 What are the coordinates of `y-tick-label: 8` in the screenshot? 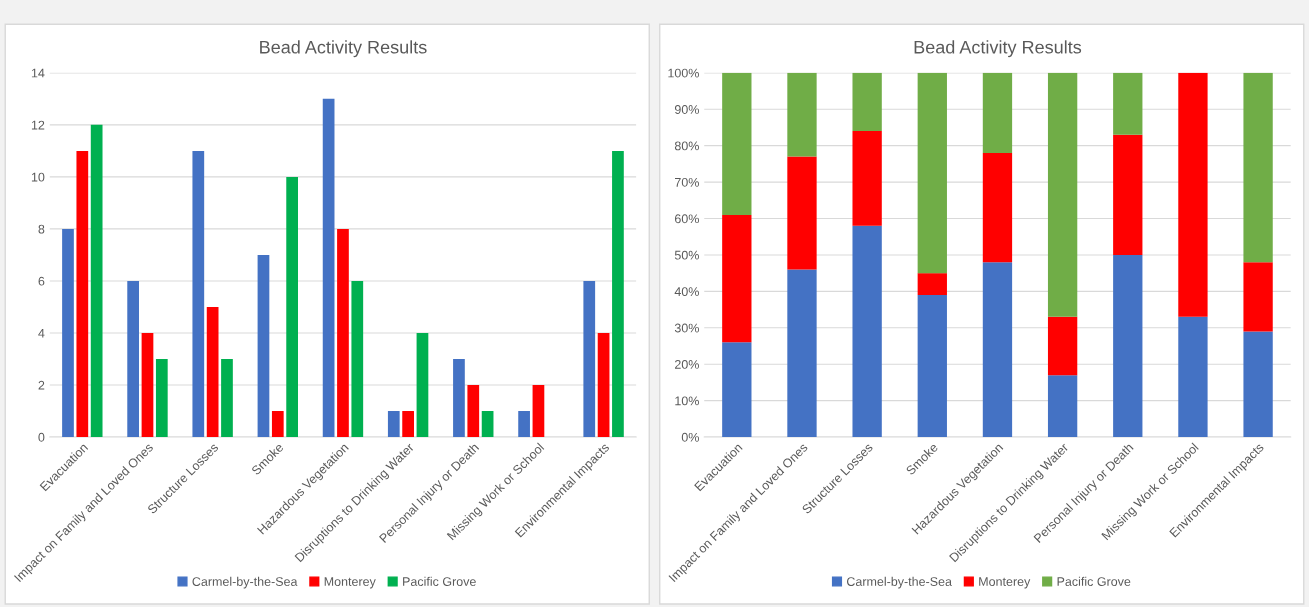 It's located at (41, 229).